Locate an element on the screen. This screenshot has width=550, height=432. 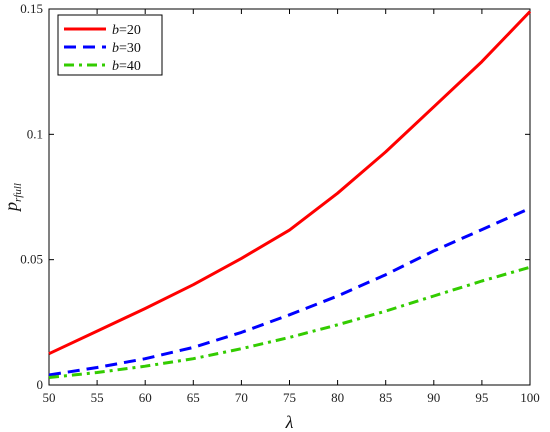
x-tick-label: 50 is located at coordinates (49, 397).